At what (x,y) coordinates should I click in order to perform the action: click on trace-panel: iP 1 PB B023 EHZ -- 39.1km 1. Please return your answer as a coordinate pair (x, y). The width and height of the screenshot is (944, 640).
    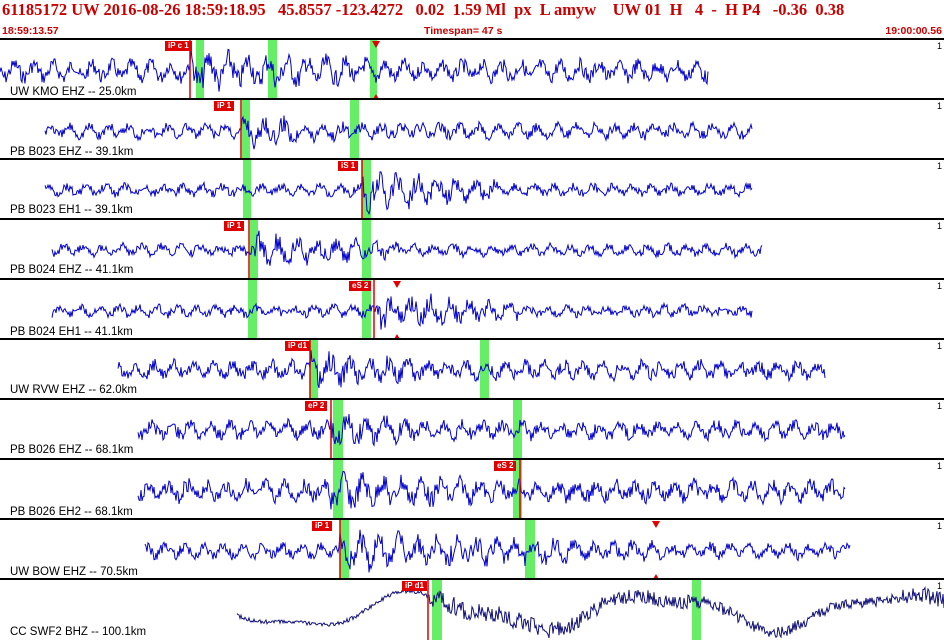
    Looking at the image, I should click on (472, 129).